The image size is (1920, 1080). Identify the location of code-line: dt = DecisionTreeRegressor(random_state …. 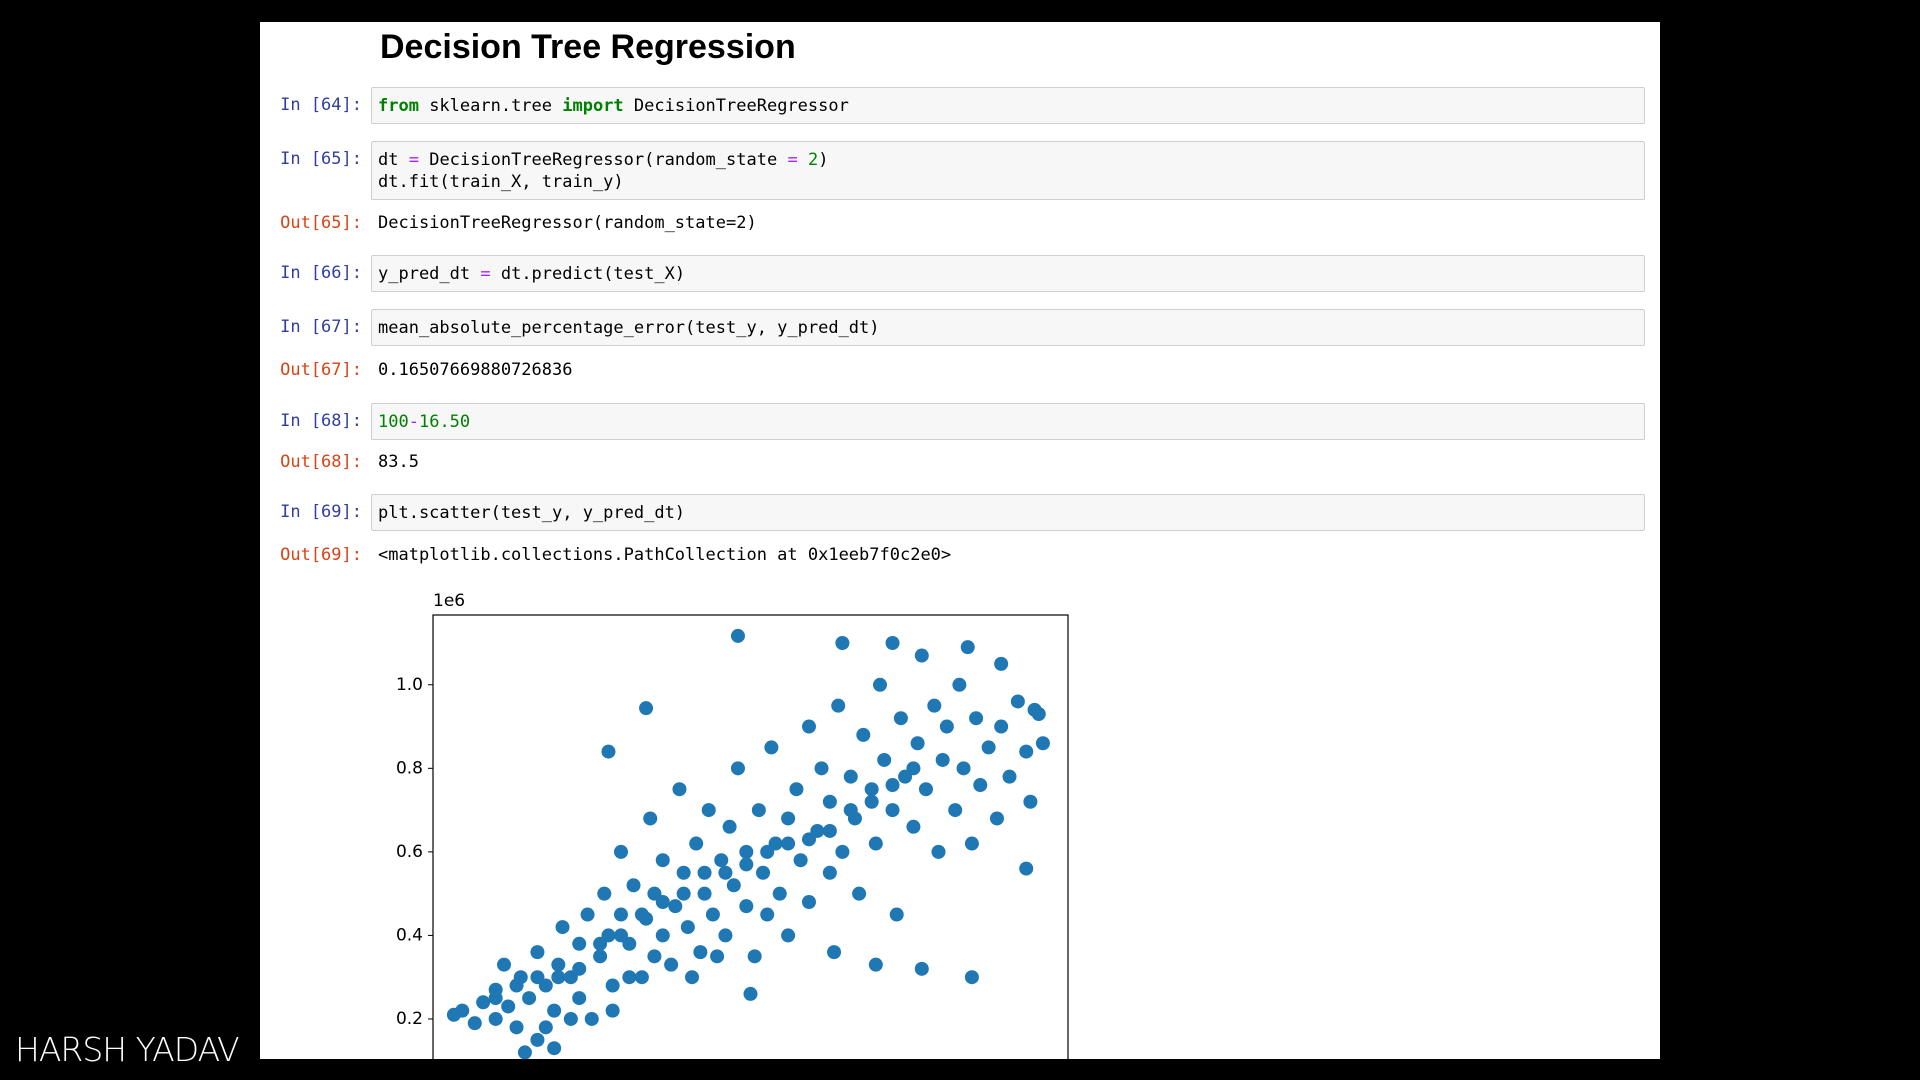
(1008, 160).